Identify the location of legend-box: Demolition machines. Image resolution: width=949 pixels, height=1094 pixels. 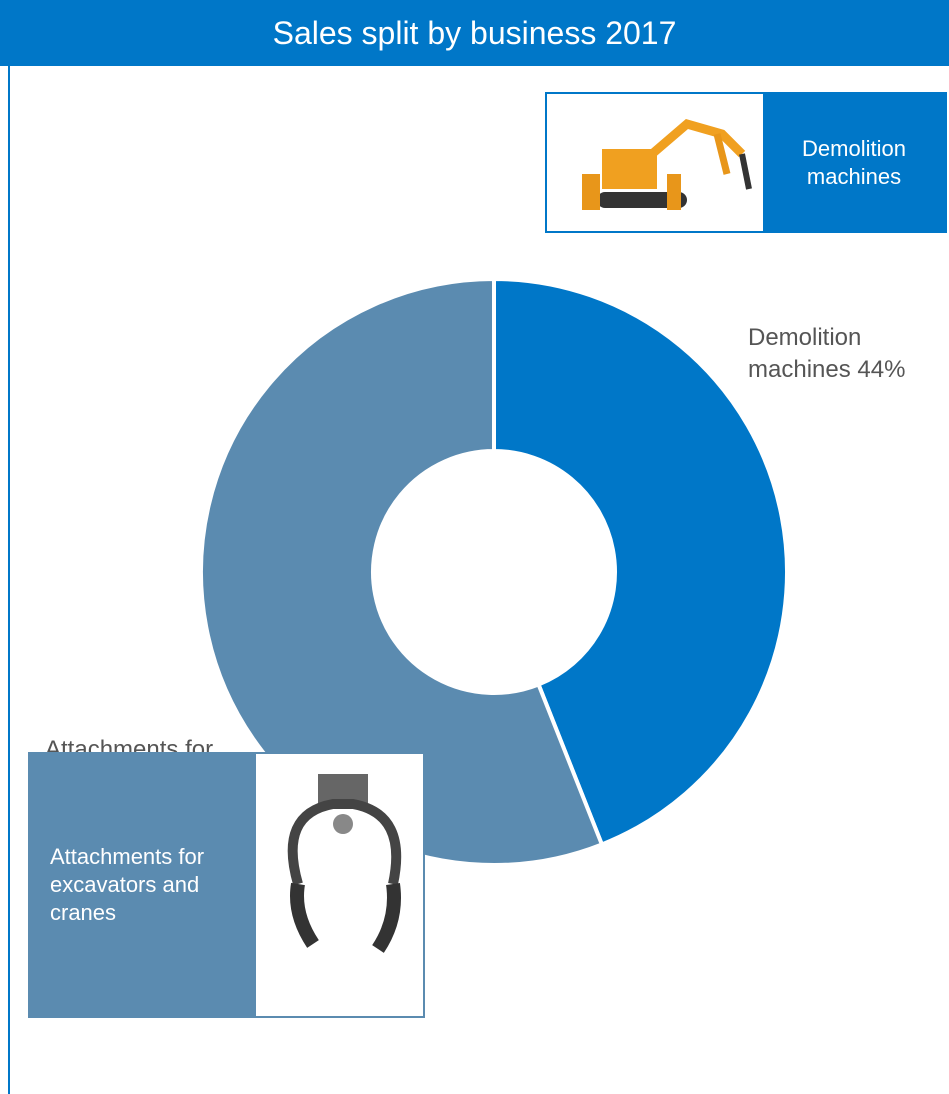
(746, 162).